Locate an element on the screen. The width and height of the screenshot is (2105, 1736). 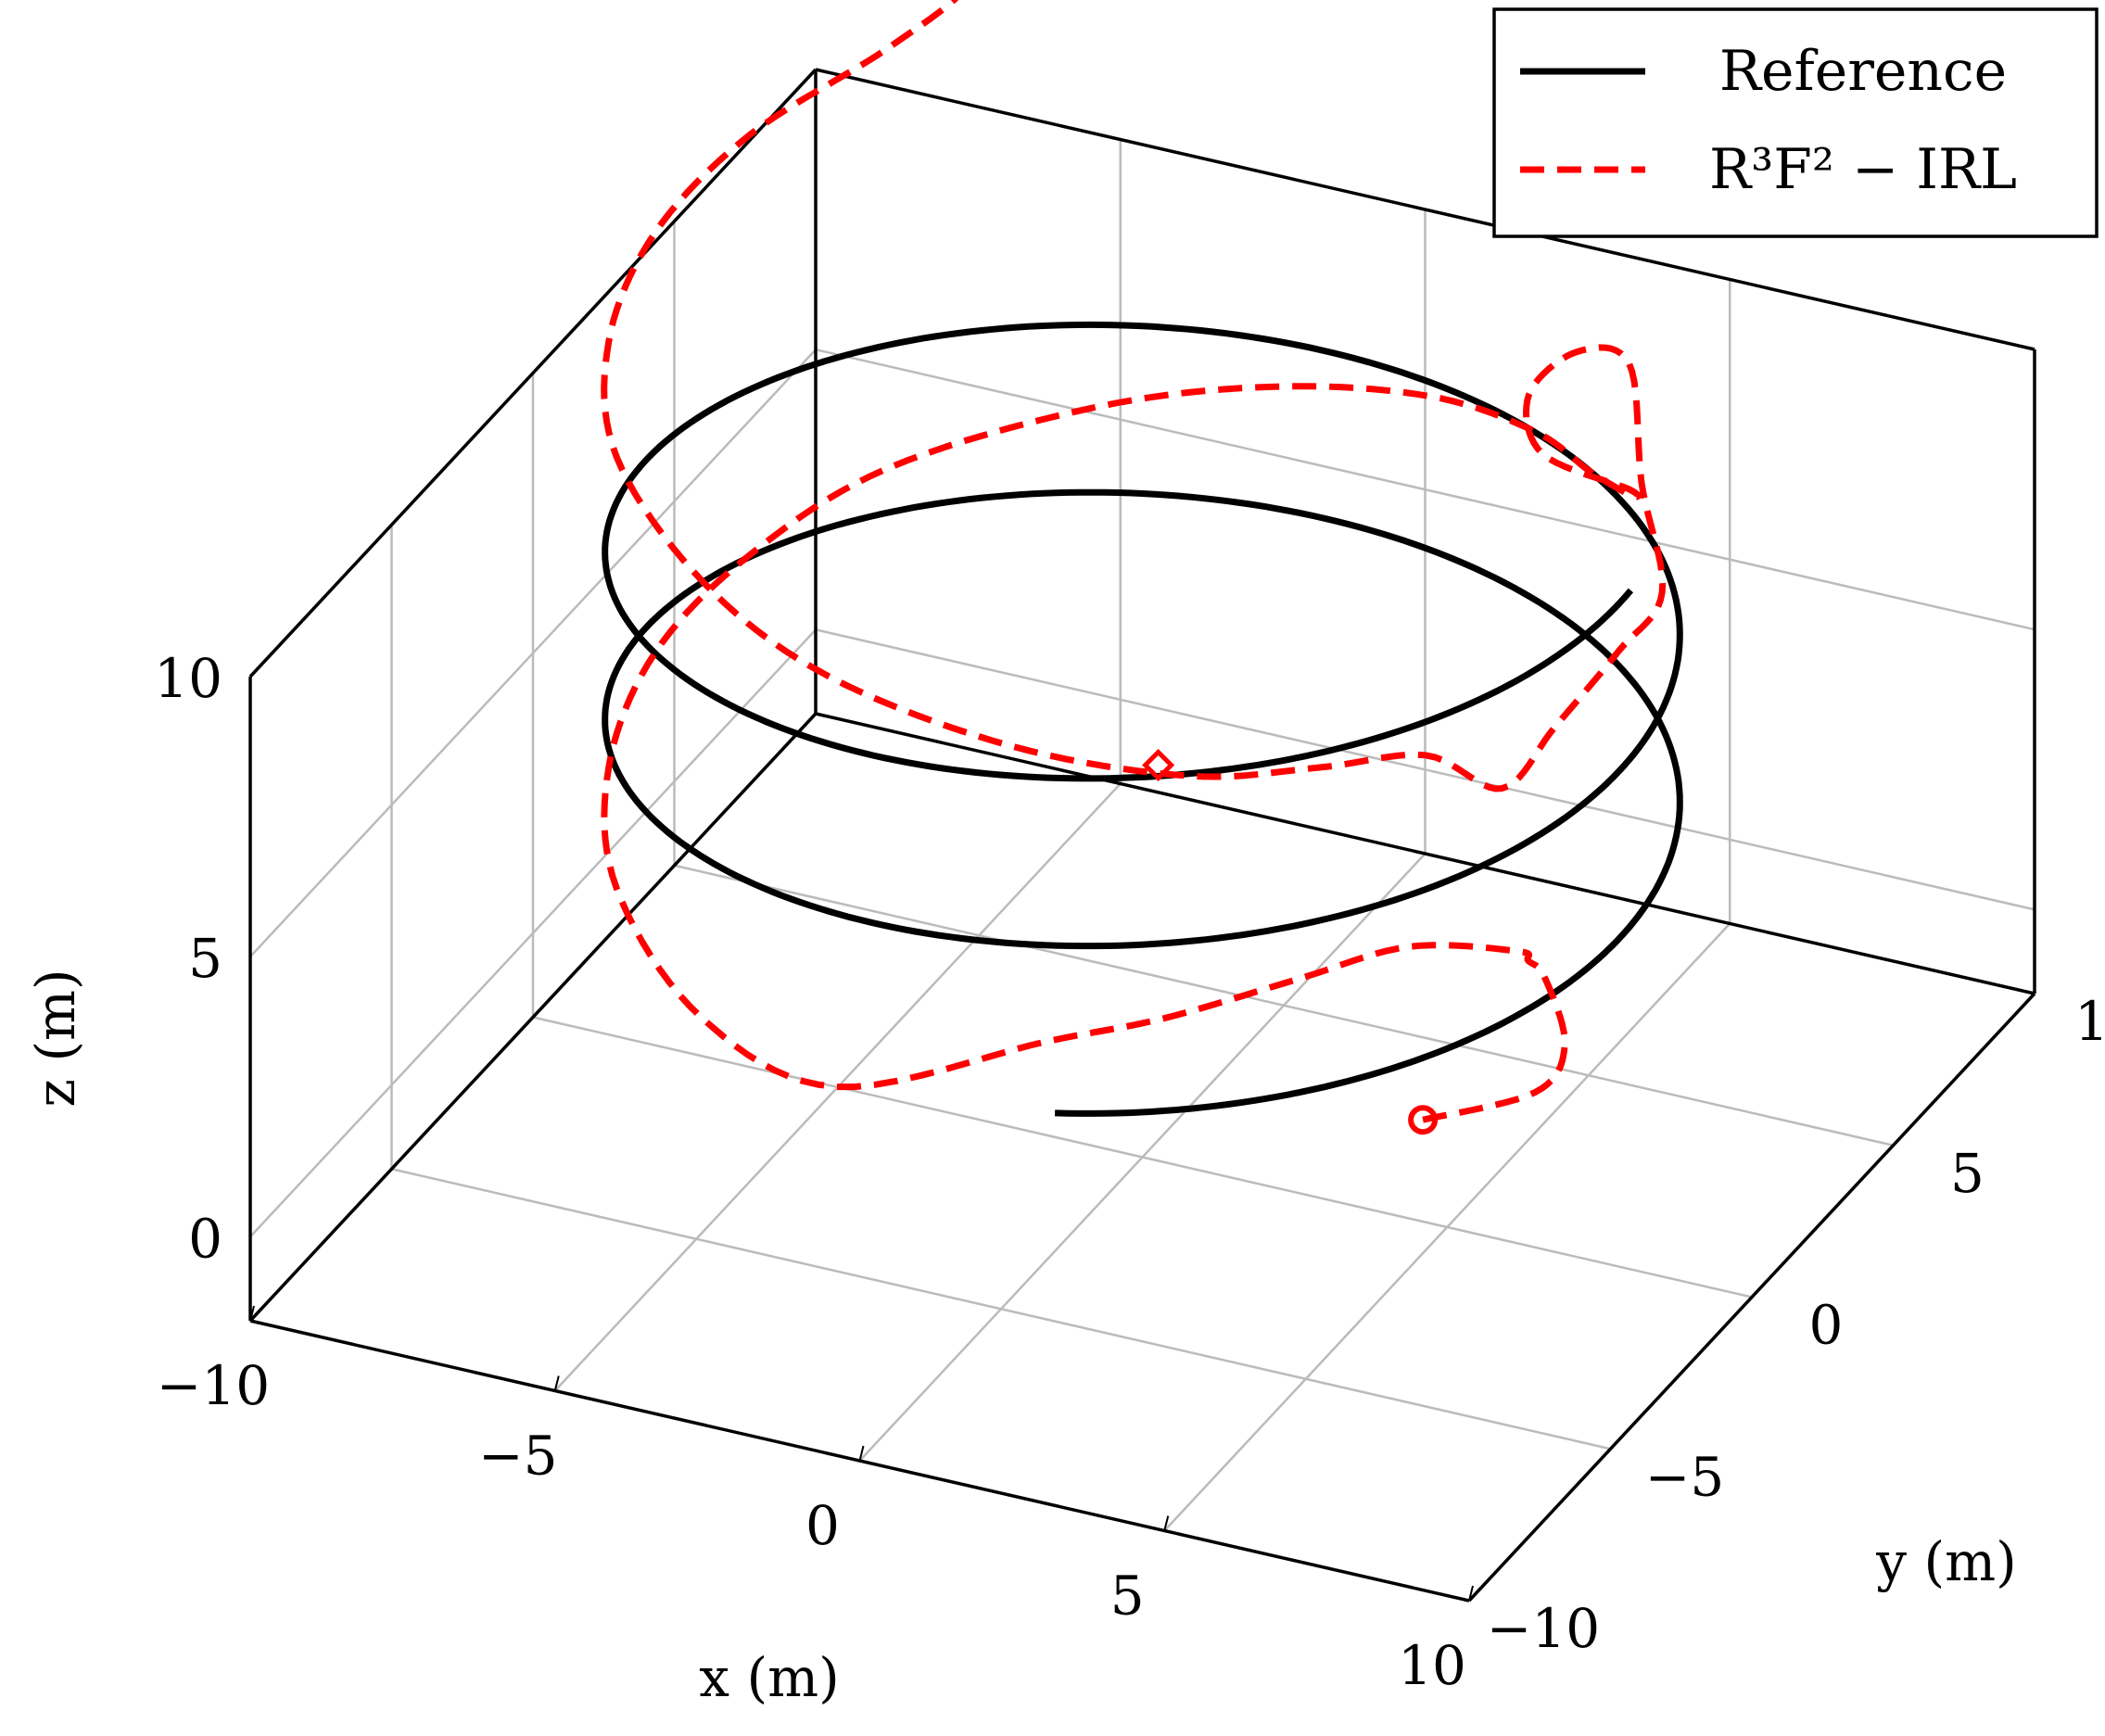
marker-end is located at coordinates (1158, 765).